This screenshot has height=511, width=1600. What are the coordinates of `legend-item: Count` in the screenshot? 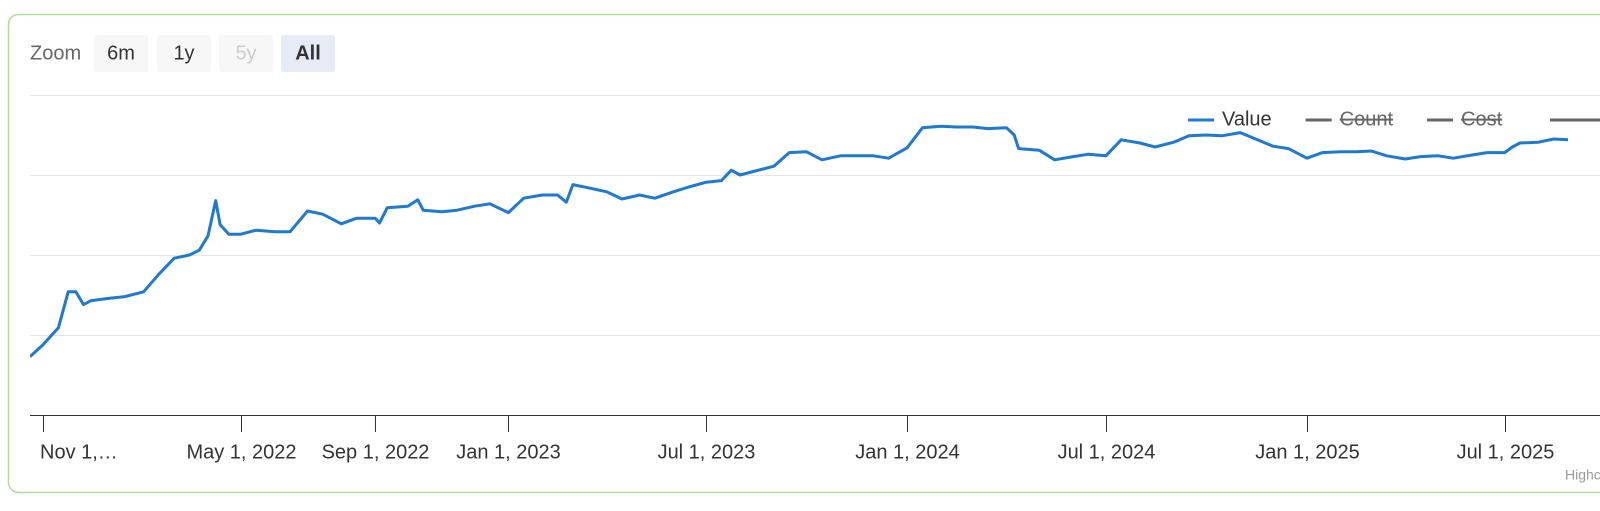 It's located at (1349, 119).